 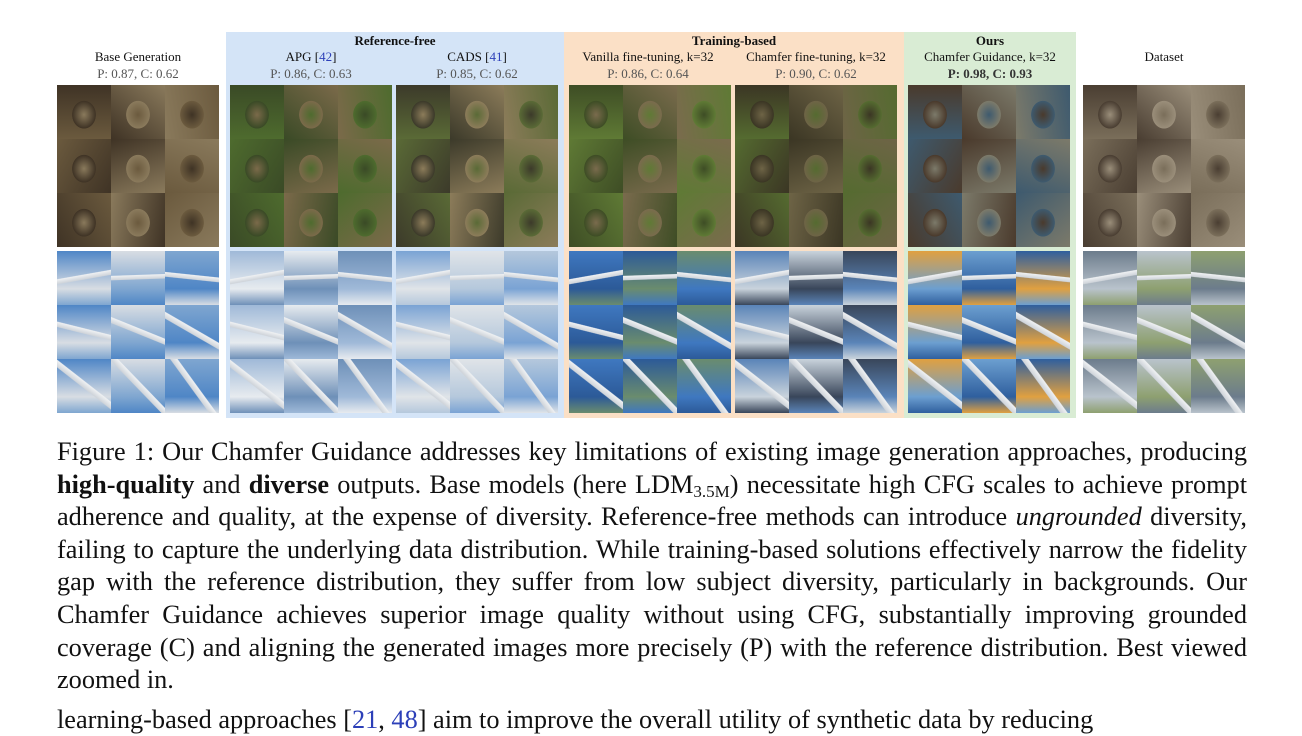 What do you see at coordinates (990, 40) in the screenshot?
I see `group-title-ours: Ours` at bounding box center [990, 40].